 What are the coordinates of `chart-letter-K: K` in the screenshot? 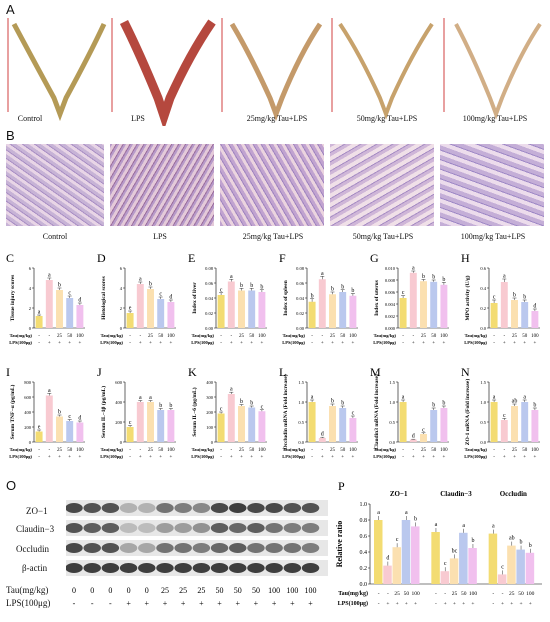 It's located at (192, 372).